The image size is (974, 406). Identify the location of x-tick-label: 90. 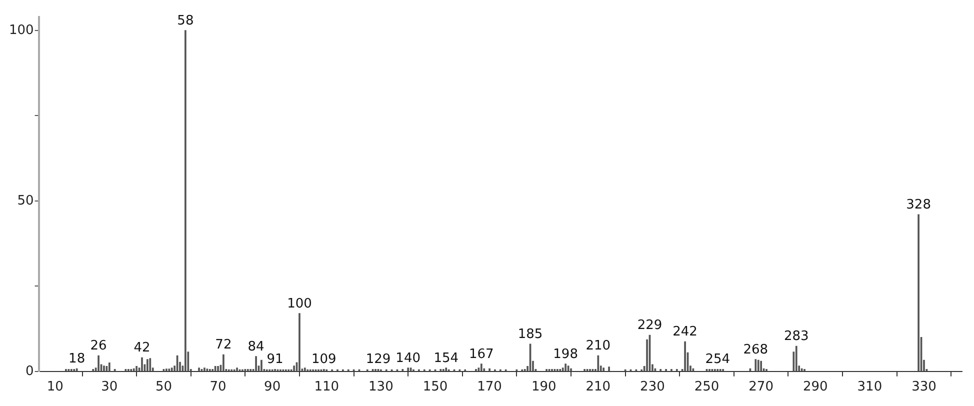
(272, 387).